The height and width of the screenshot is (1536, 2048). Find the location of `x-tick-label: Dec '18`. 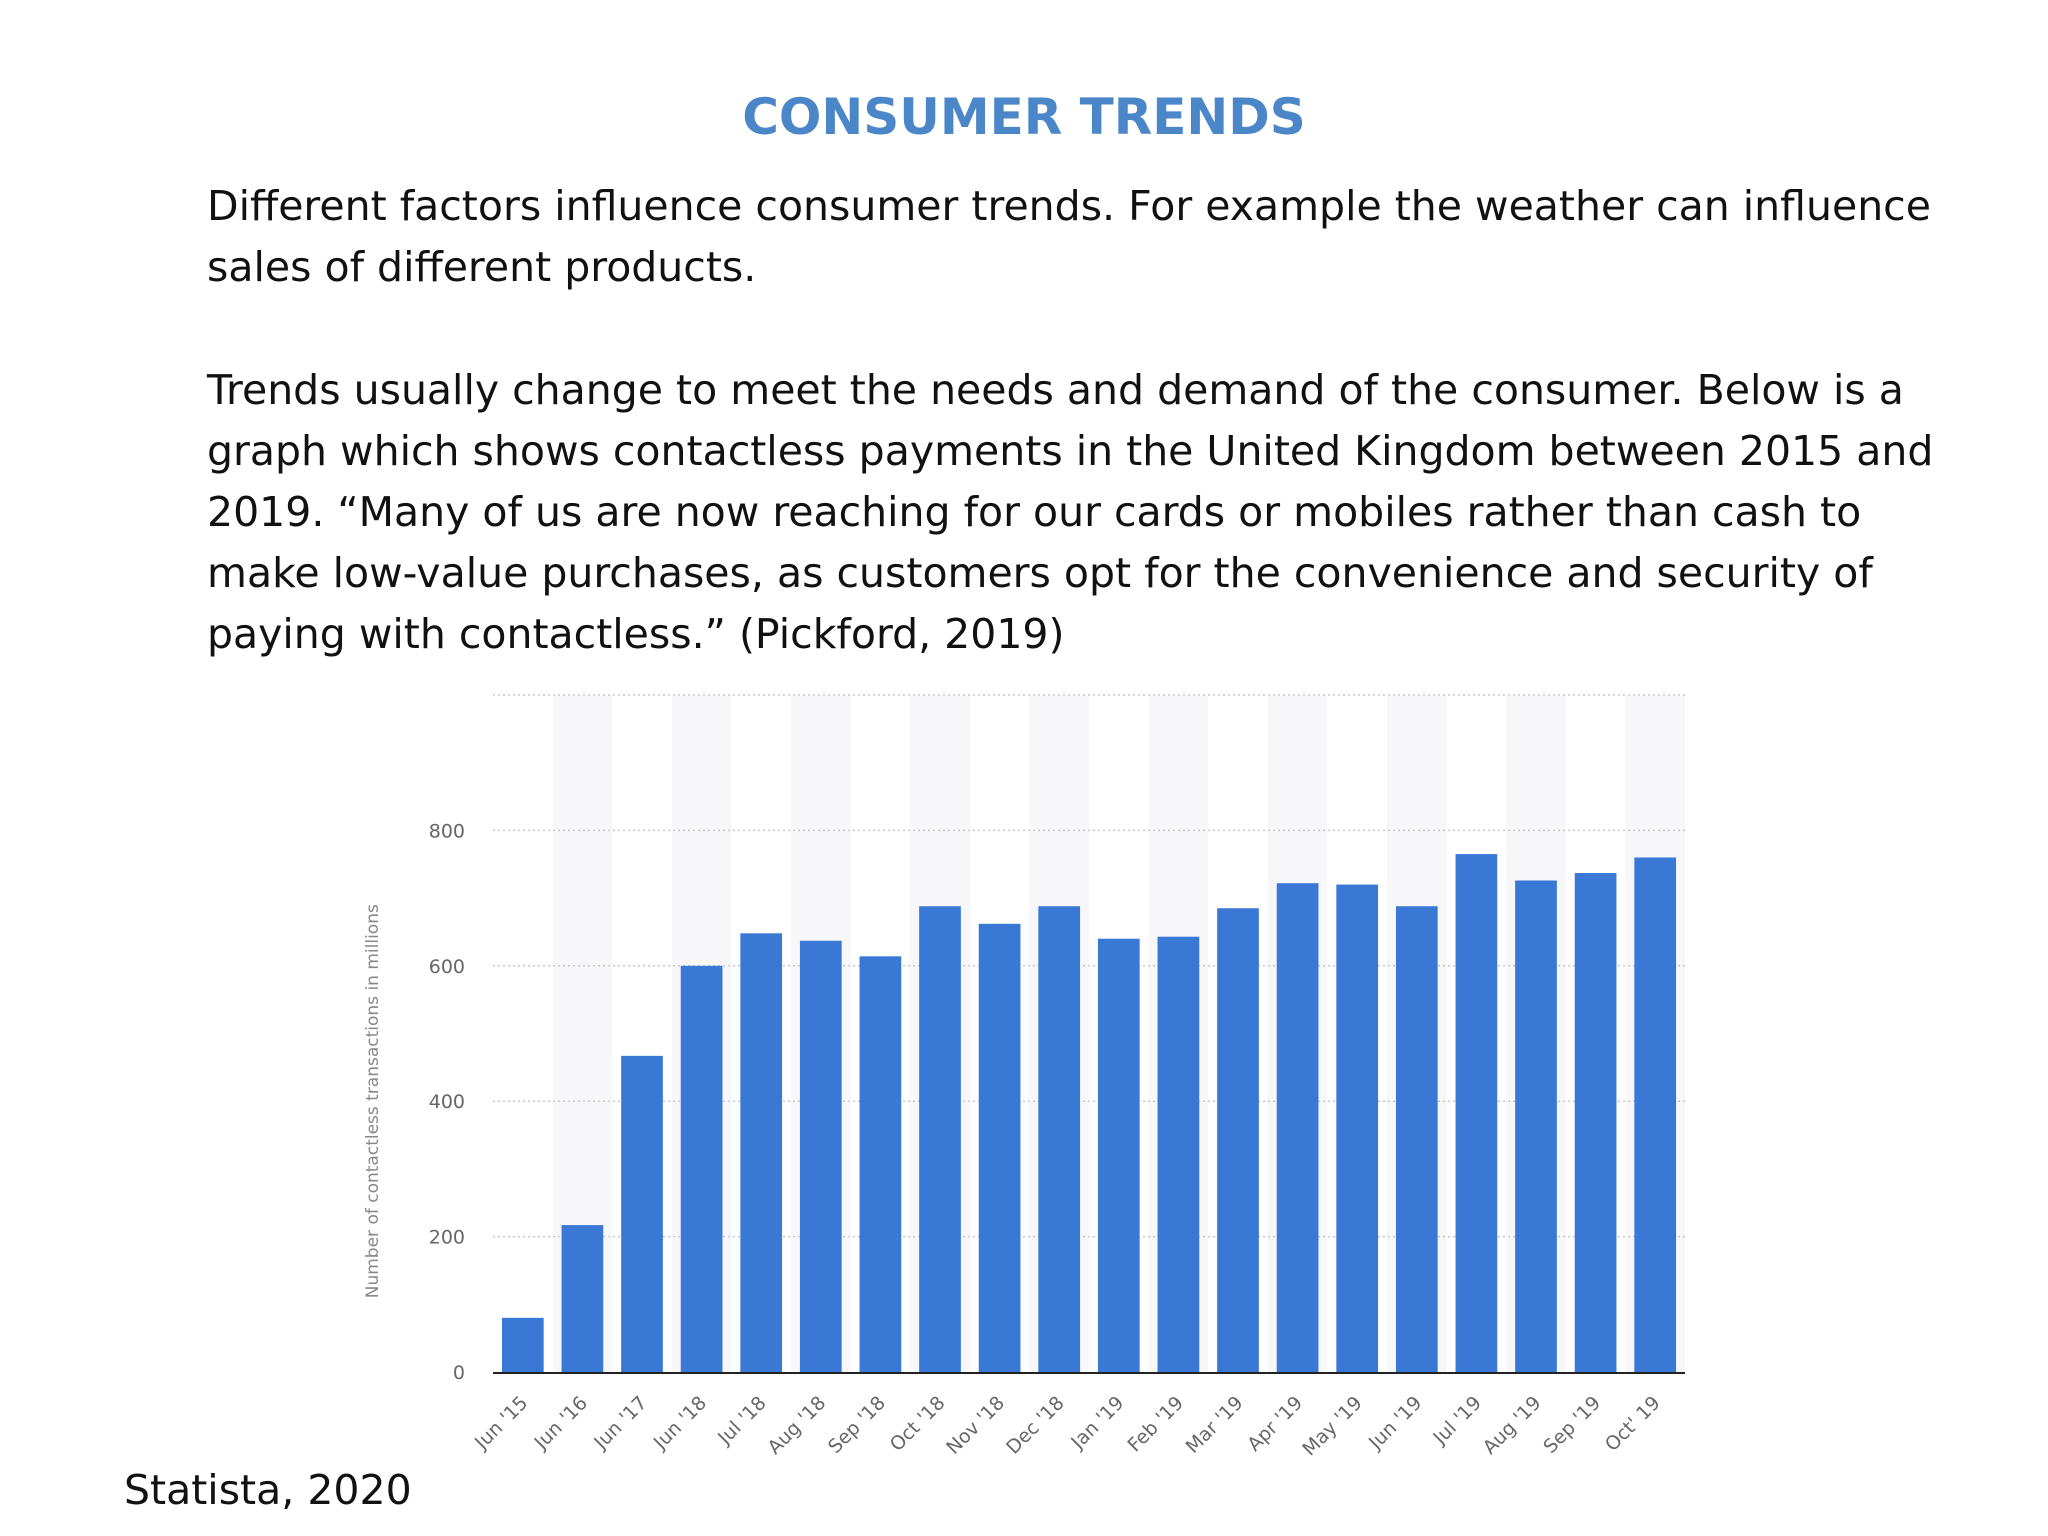

x-tick-label: Dec '18 is located at coordinates (1035, 1425).